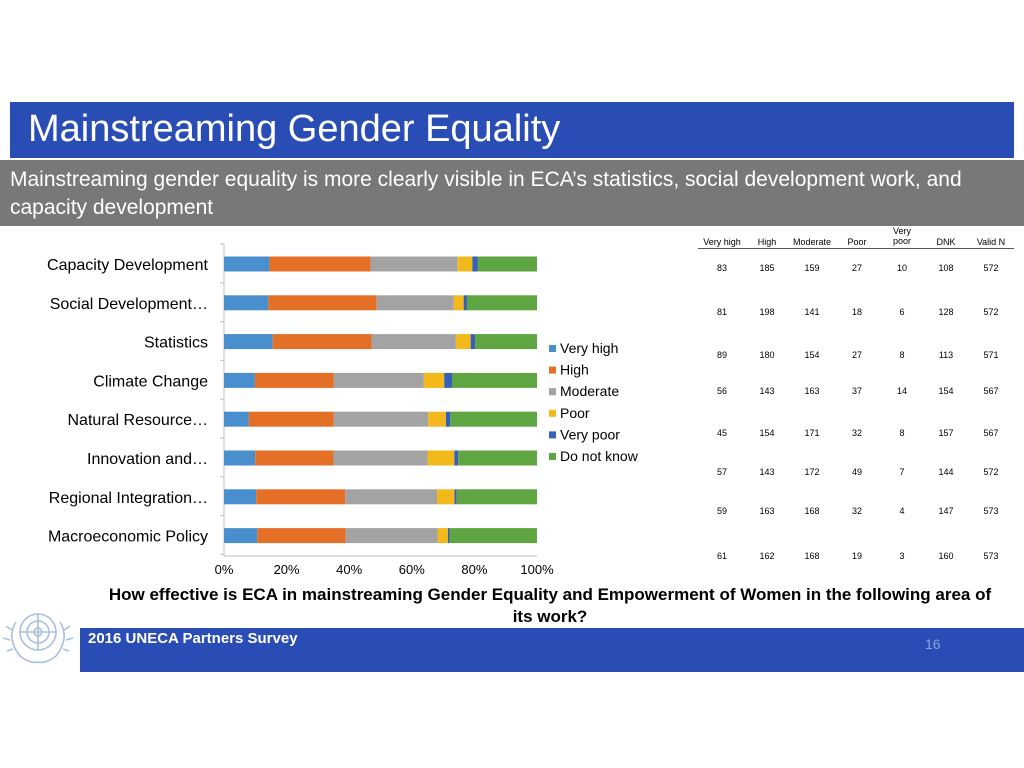 This screenshot has width=1024, height=768. Describe the element at coordinates (767, 556) in the screenshot. I see `table-cell: 162` at that location.